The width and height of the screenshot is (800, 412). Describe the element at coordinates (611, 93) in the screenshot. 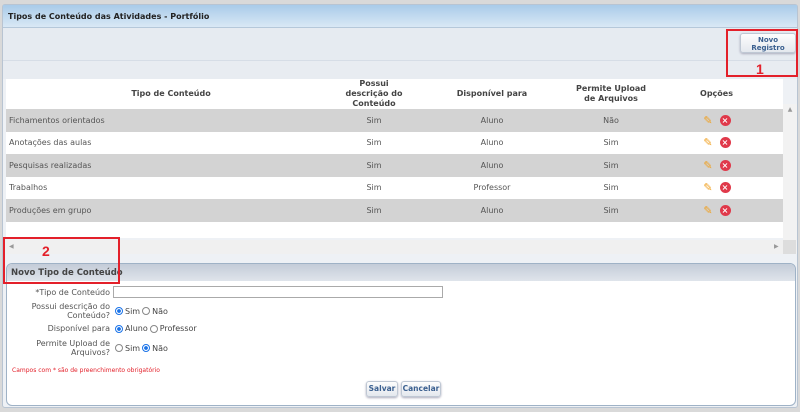

I see `col-header-upload: Permite Upload de Arquivos` at that location.